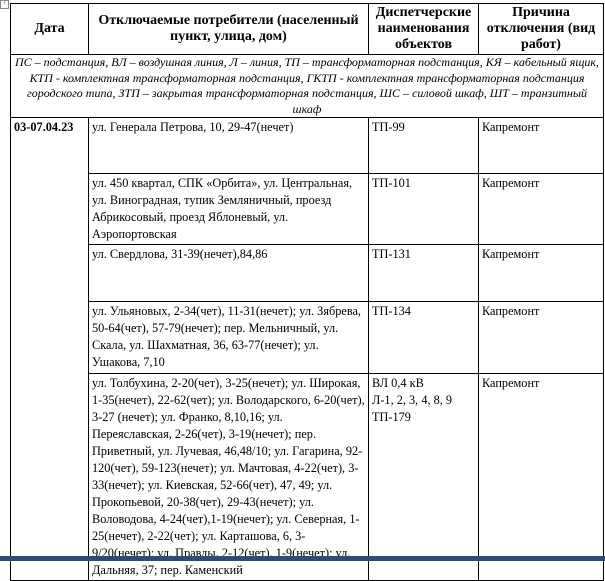  What do you see at coordinates (391, 417) in the screenshot?
I see `object-line: ТП-179` at bounding box center [391, 417].